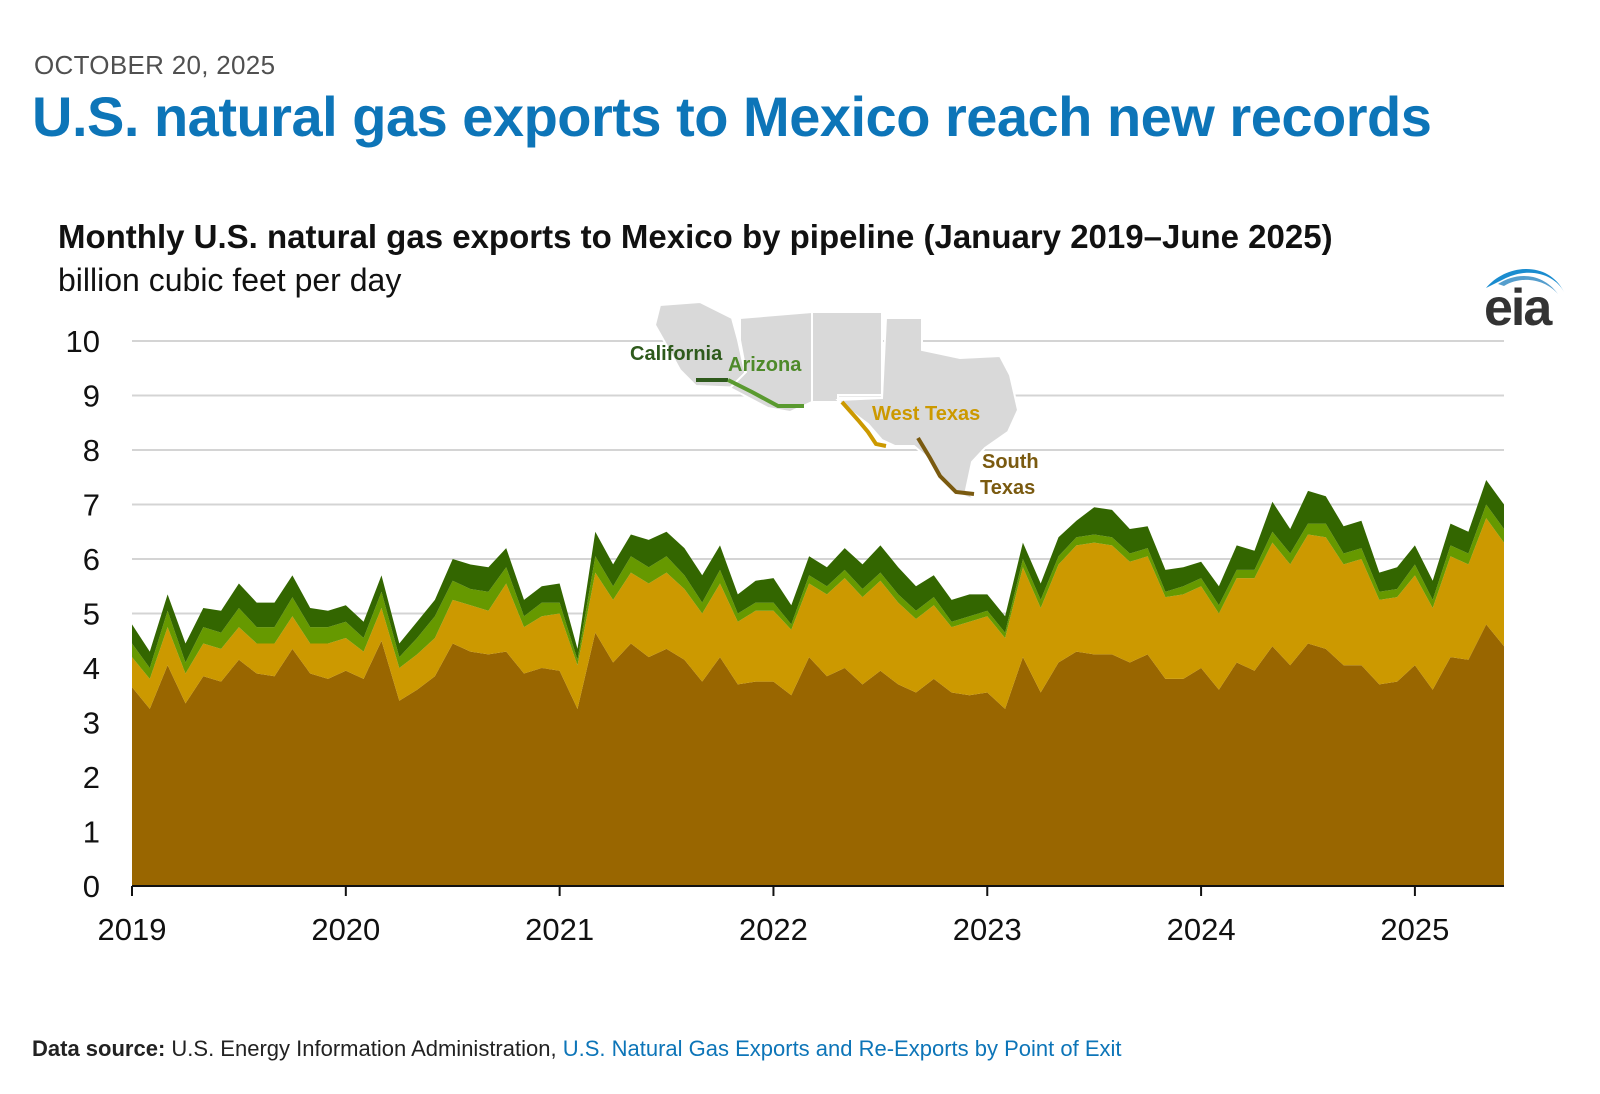  I want to click on logo-text: eia, so click(1518, 308).